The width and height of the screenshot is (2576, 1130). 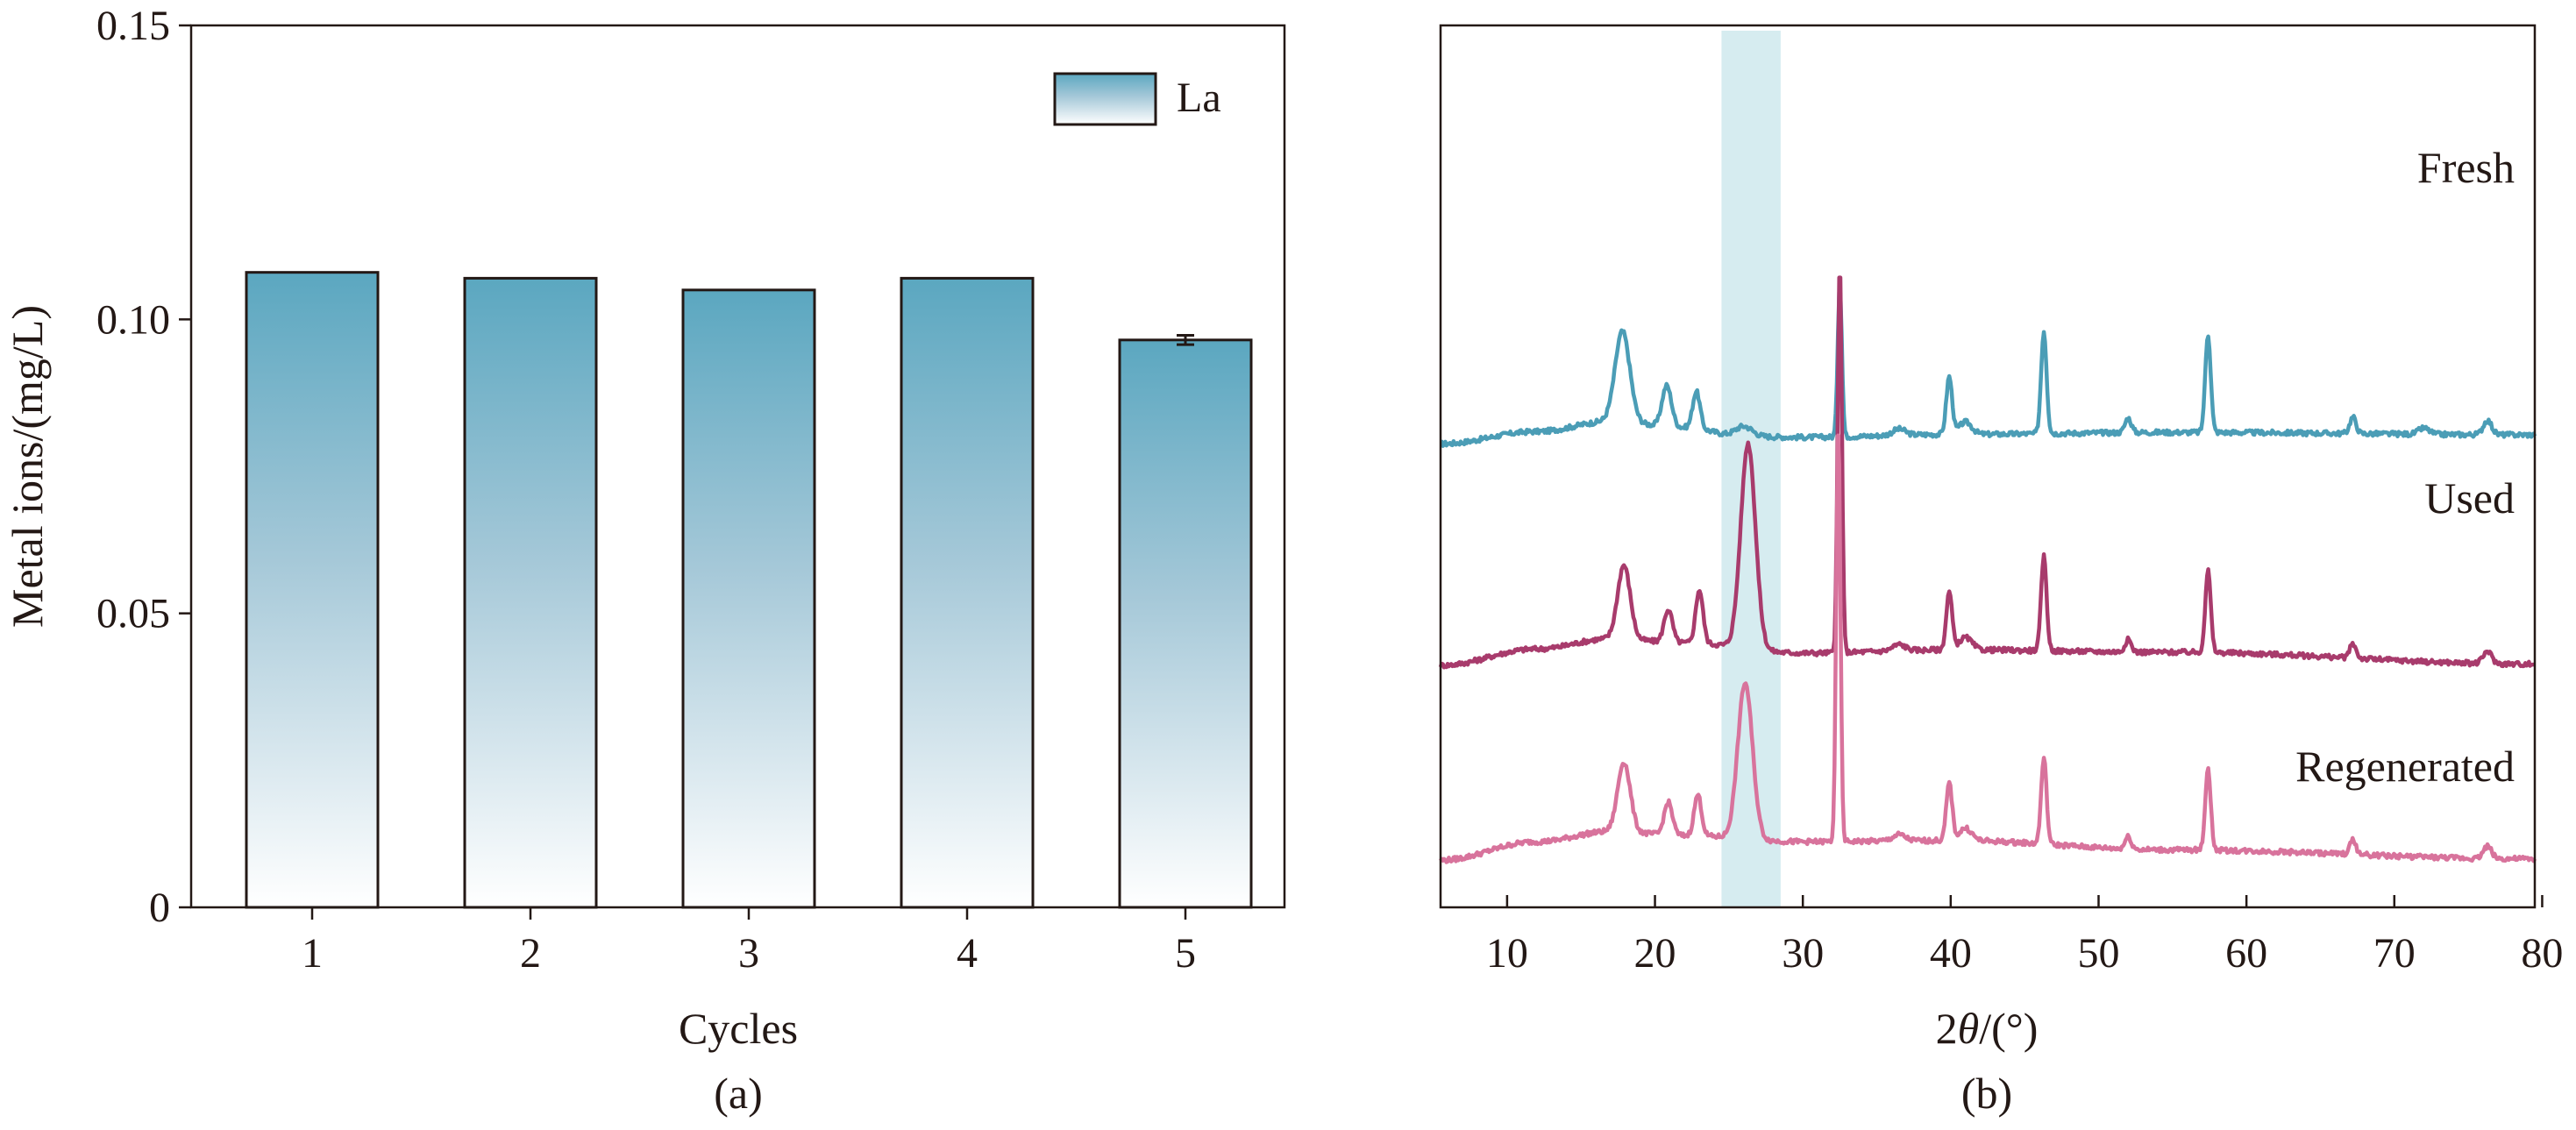 I want to click on series-label-regenerated: Regenerated, so click(x=2405, y=766).